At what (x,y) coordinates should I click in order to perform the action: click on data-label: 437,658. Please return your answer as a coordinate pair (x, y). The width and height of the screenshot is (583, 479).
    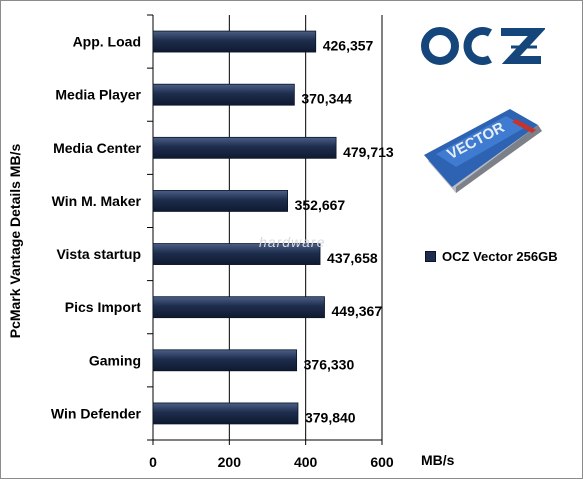
    Looking at the image, I should click on (352, 258).